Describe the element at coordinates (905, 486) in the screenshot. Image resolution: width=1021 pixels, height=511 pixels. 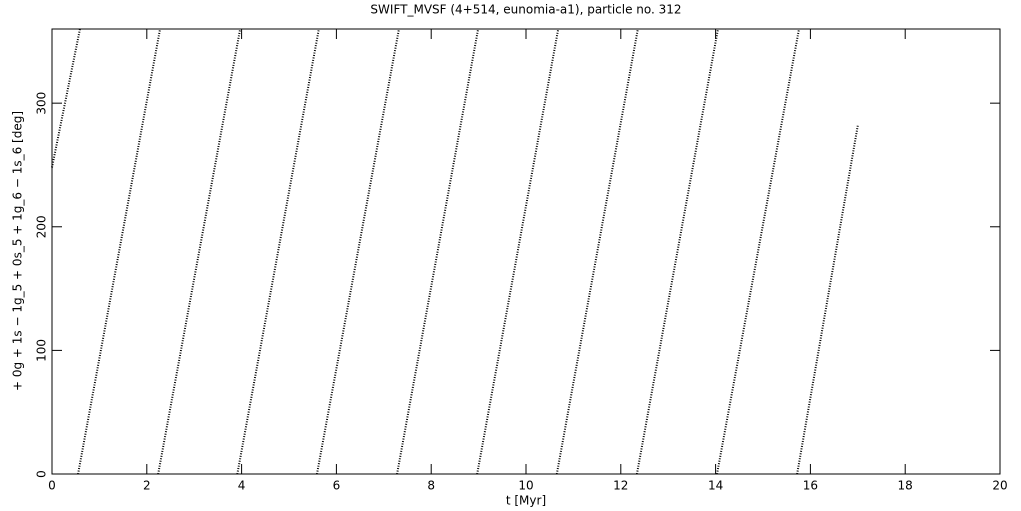
I see `x-tick-label: 18` at that location.